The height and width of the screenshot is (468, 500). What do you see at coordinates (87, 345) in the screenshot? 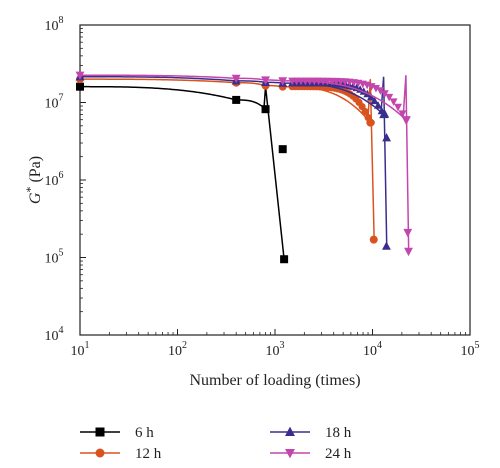
I see `x-tick-label-exp: 1` at bounding box center [87, 345].